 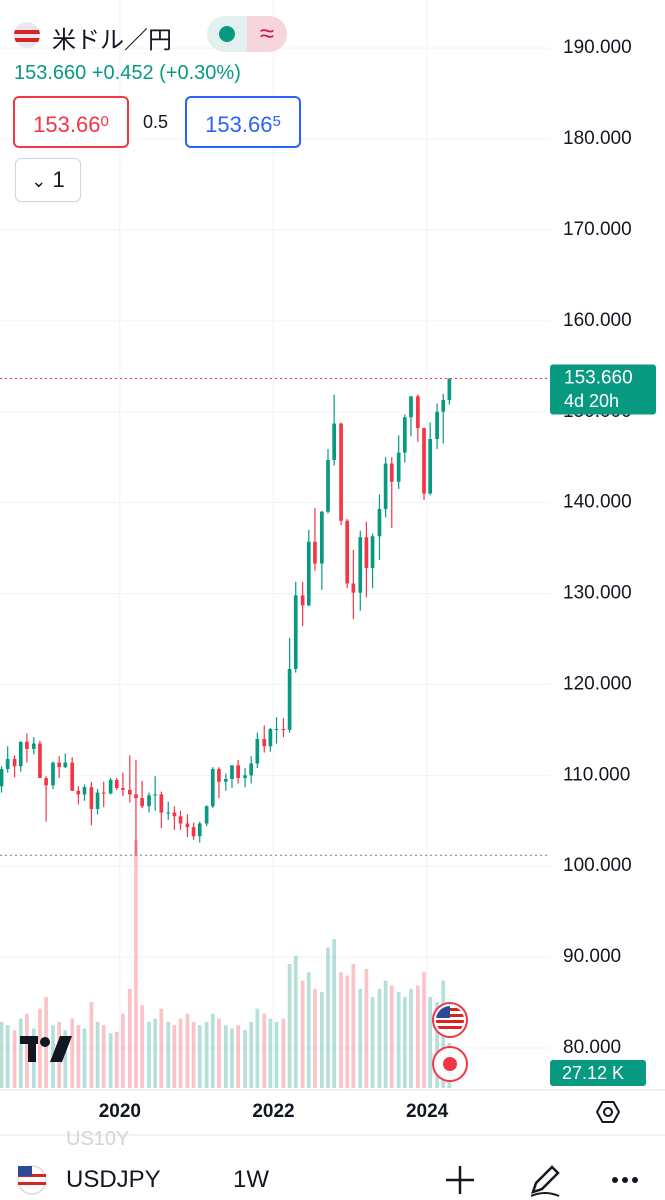 What do you see at coordinates (247, 34) in the screenshot?
I see `market-status: ≈` at bounding box center [247, 34].